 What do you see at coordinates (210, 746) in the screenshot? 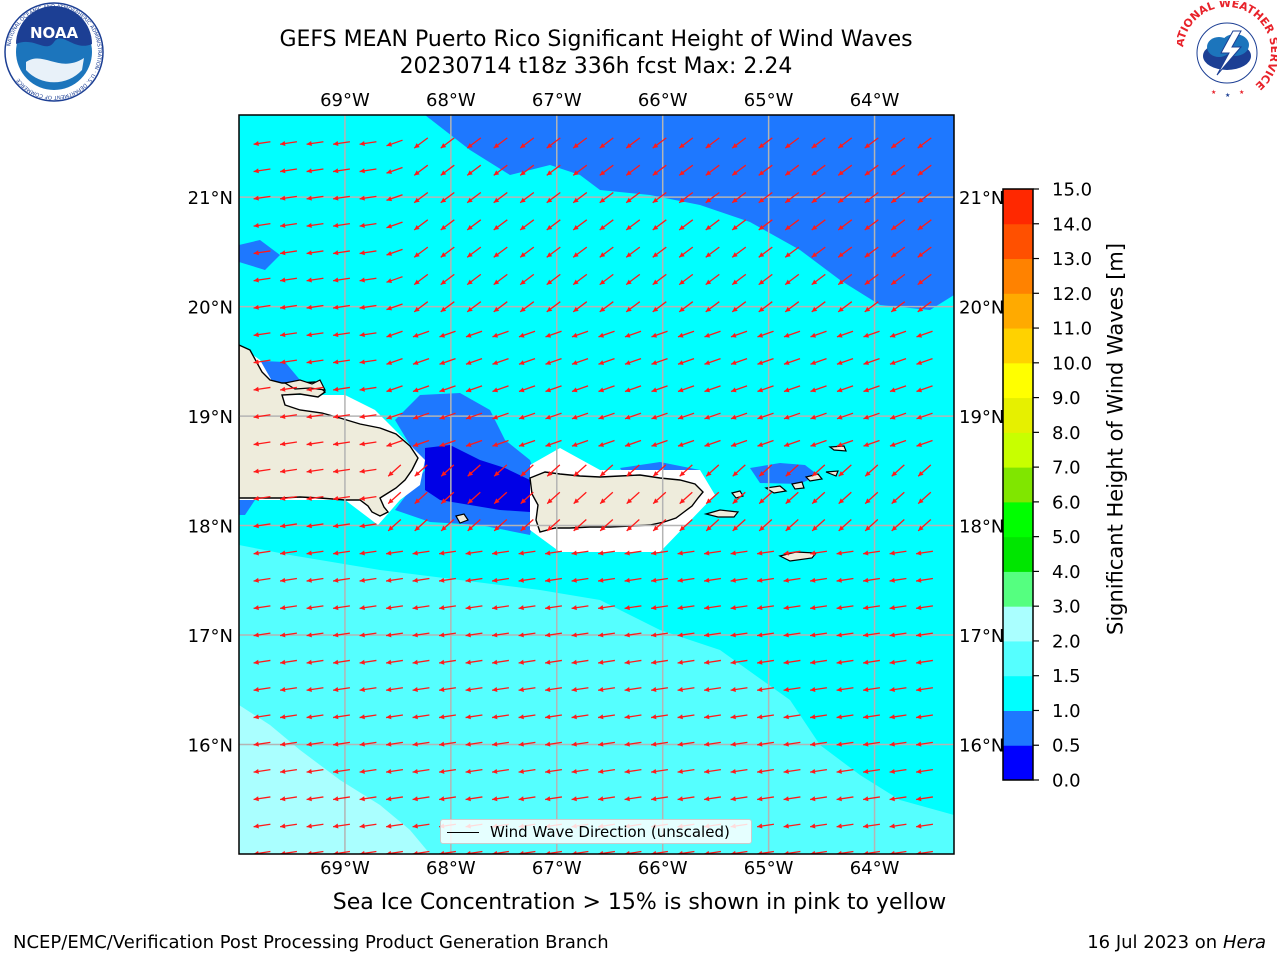
I see `lat-label-left: 16°N` at bounding box center [210, 746].